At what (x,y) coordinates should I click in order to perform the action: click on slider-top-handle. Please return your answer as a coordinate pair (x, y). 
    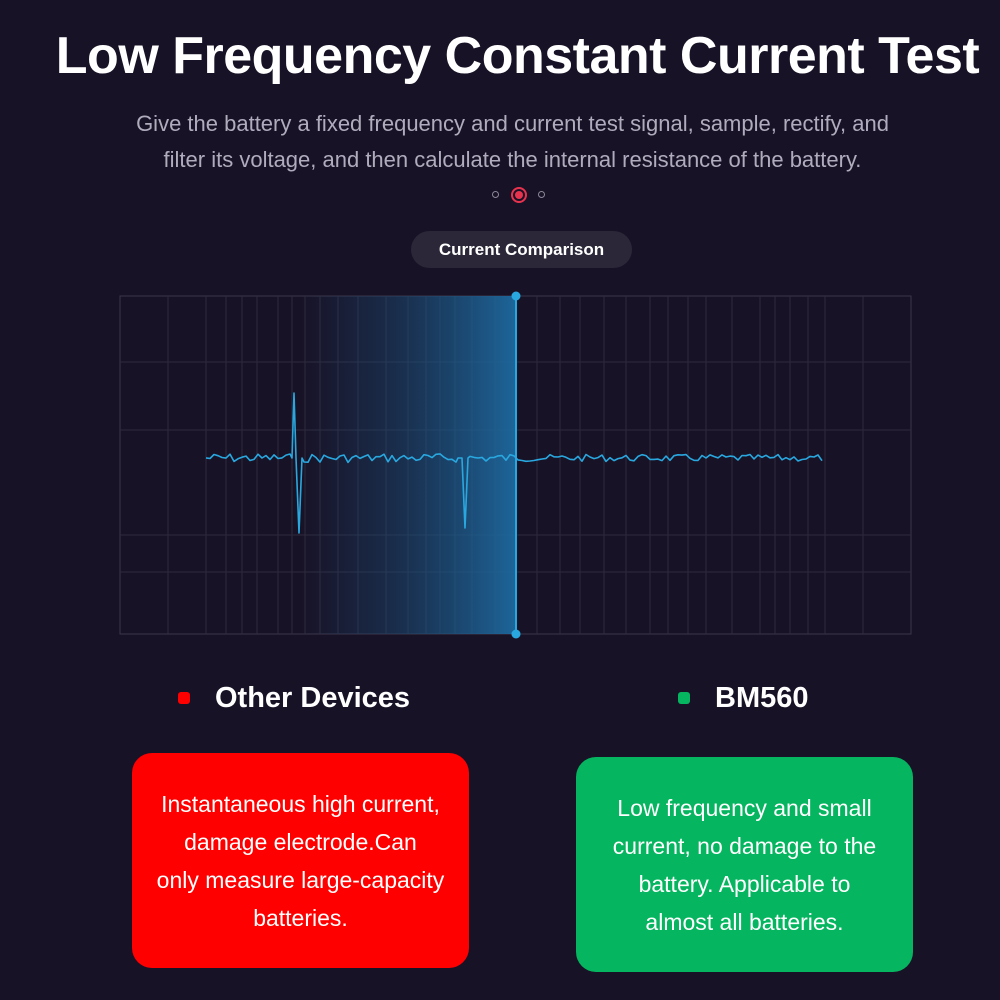
    Looking at the image, I should click on (516, 296).